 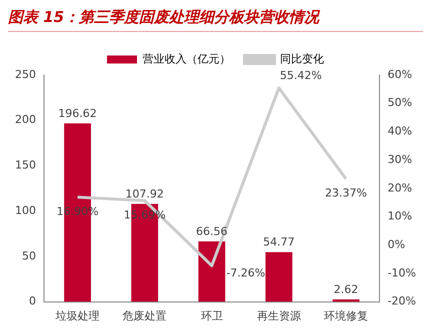 I want to click on y2-tick-label: -20%, so click(x=402, y=301).